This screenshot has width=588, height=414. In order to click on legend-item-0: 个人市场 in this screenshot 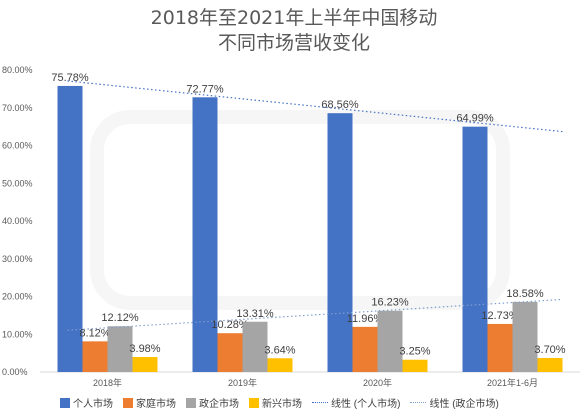, I will do `click(86, 402)`.